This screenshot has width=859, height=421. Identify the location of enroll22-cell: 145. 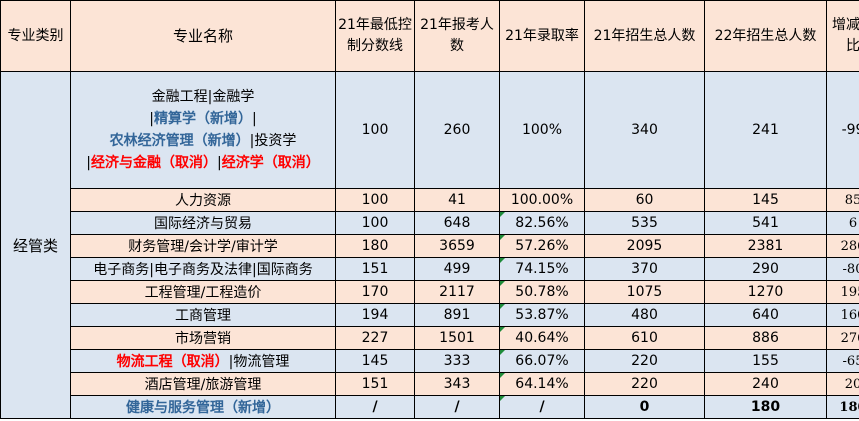
(765, 200).